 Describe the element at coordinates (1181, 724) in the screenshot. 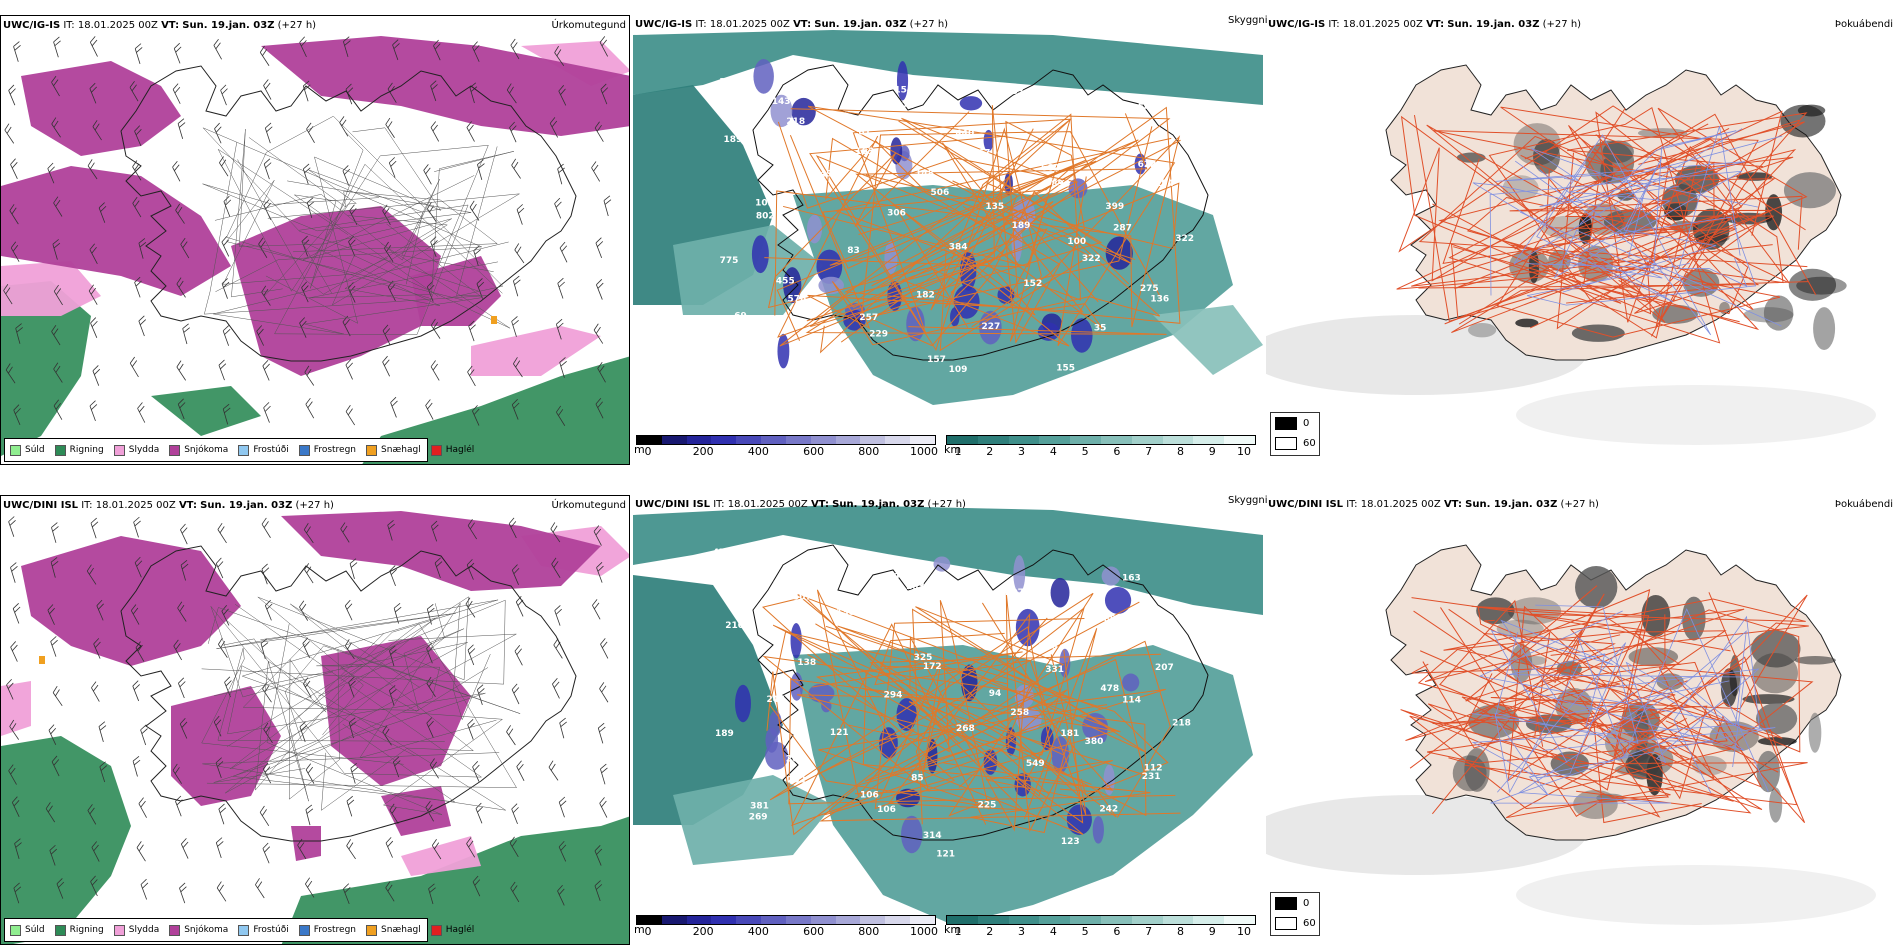

I see `ceiling-label: 218` at that location.